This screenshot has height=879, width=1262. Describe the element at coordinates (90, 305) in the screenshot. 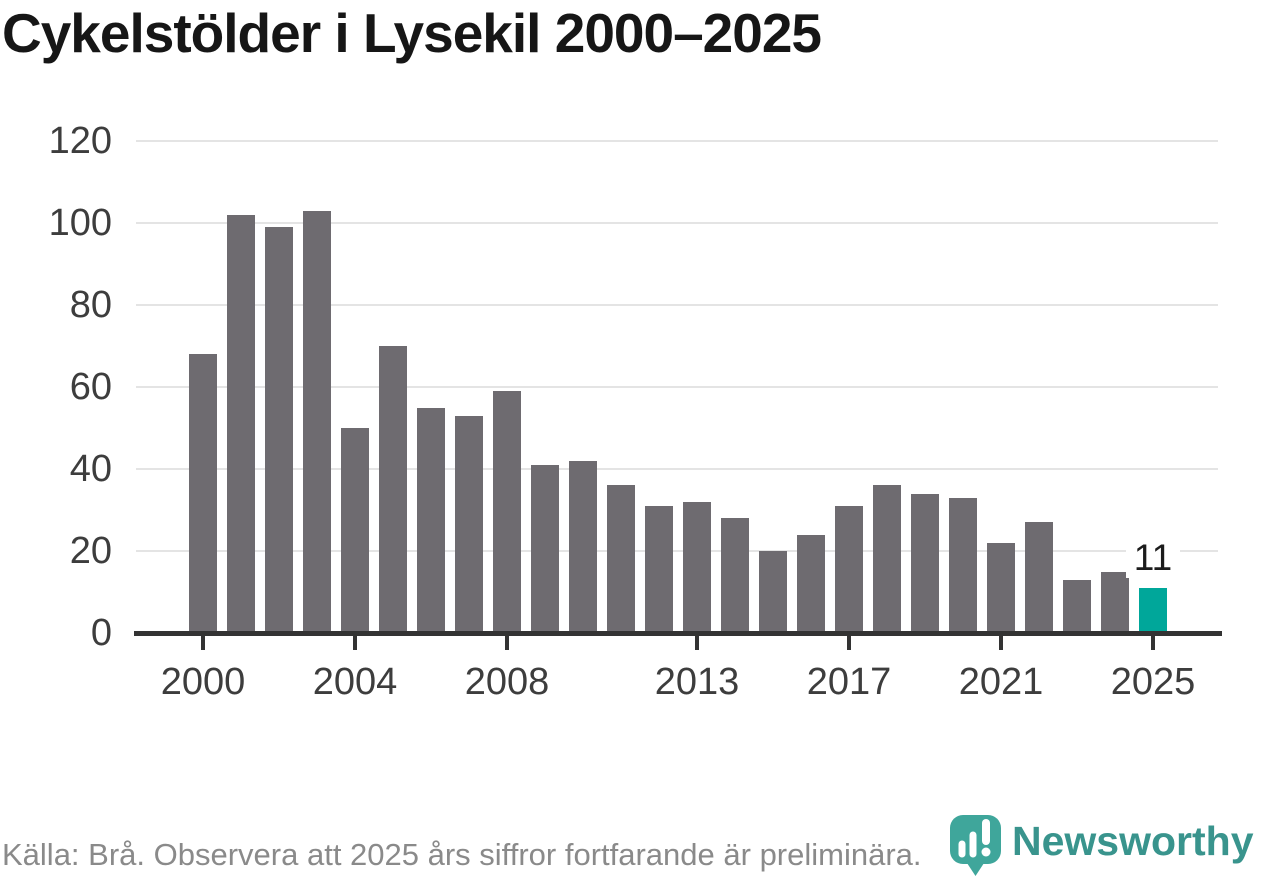

I see `y-axis-label-80: 80` at that location.